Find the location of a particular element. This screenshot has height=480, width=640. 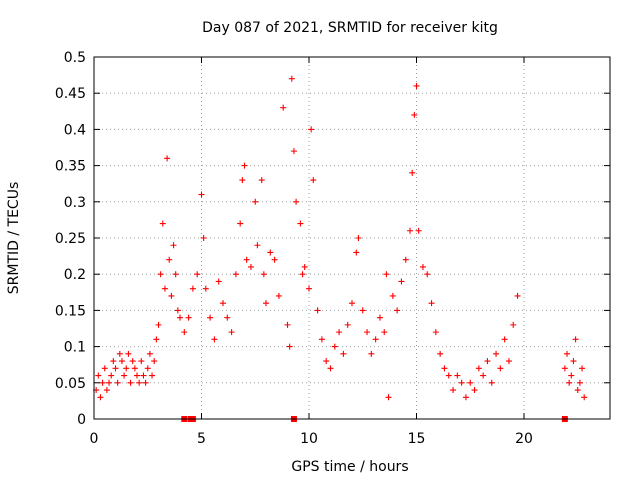

y-tick-label: 0.4 is located at coordinates (75, 130).